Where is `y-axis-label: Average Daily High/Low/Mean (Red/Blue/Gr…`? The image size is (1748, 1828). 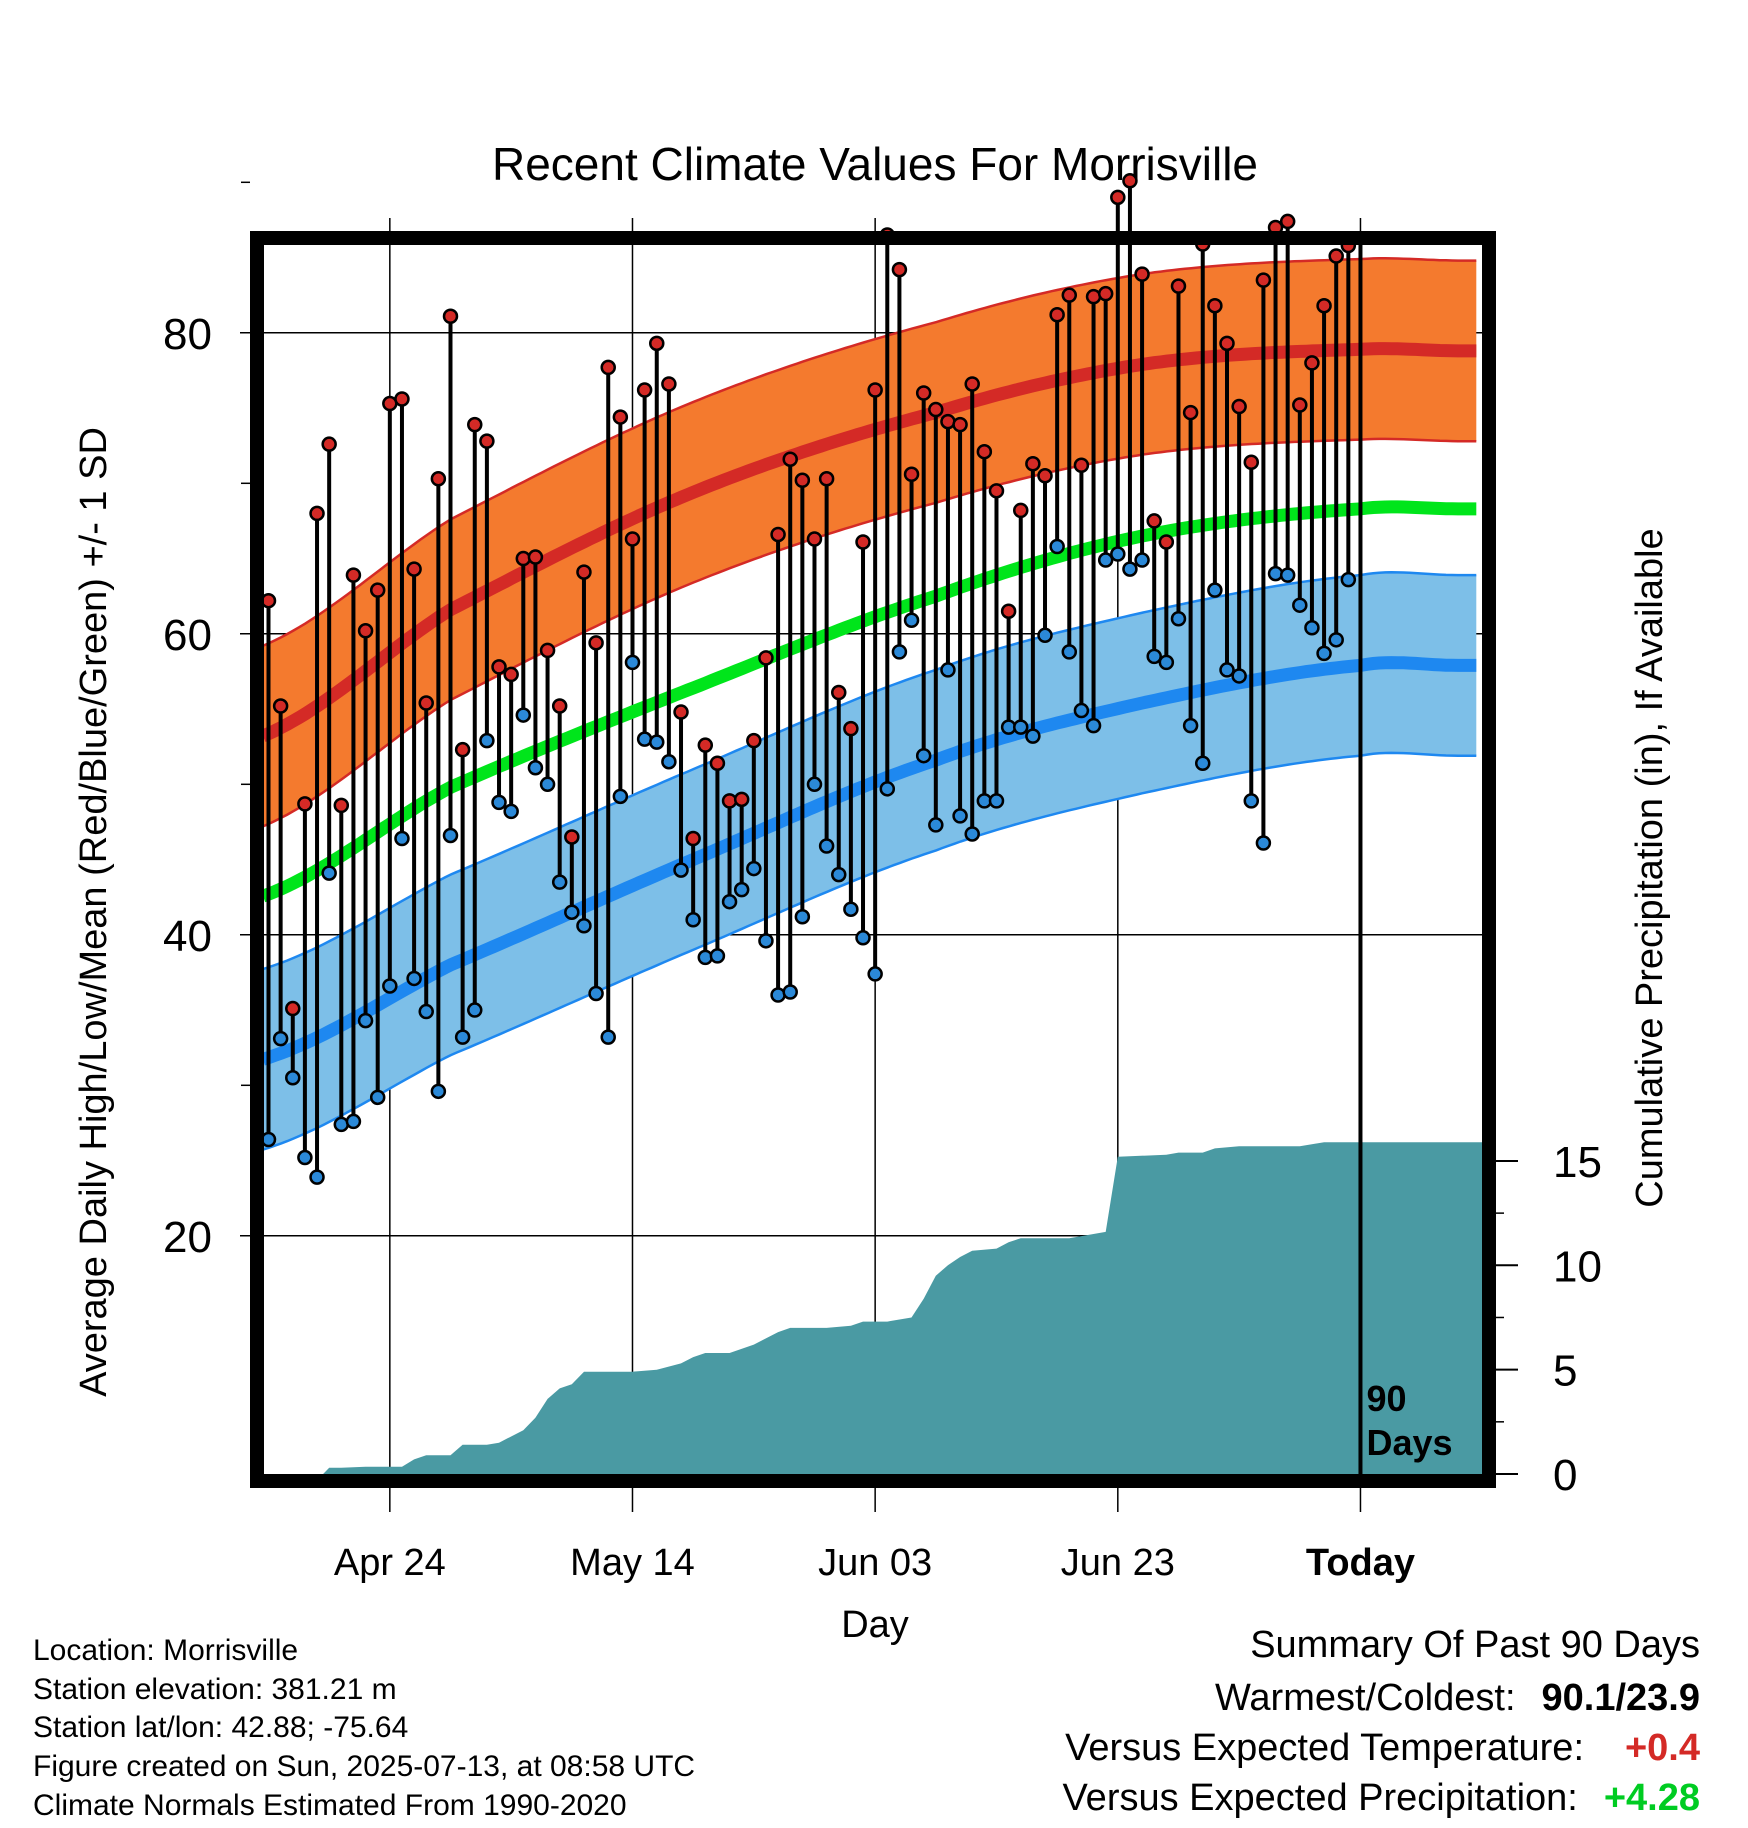
y-axis-label: Average Daily High/Low/Mean (Red/Blue/Gr… is located at coordinates (94, 912).